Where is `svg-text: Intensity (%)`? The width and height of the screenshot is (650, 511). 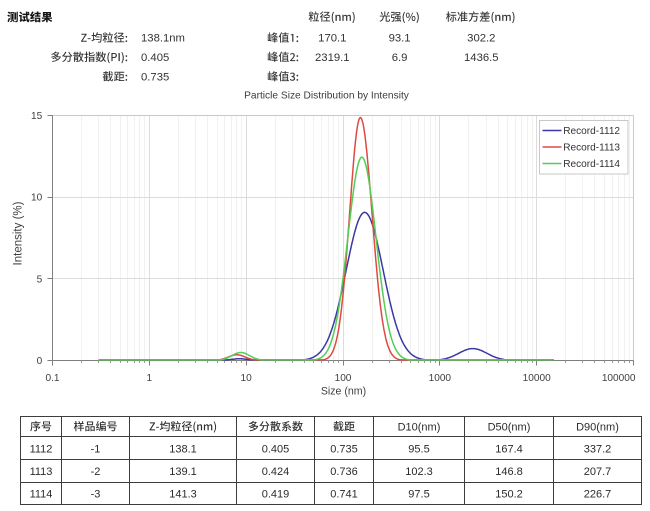
svg-text: Intensity (%) is located at coordinates (18, 233).